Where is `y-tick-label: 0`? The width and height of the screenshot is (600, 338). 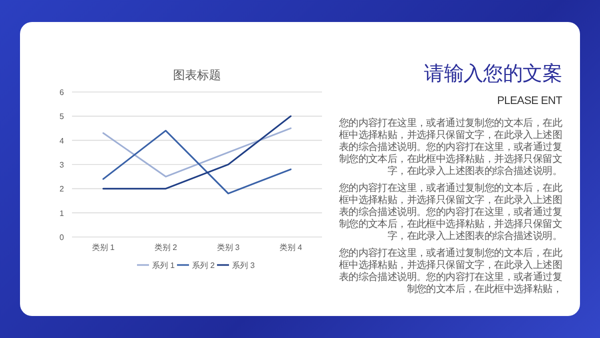 y-tick-label: 0 is located at coordinates (62, 237).